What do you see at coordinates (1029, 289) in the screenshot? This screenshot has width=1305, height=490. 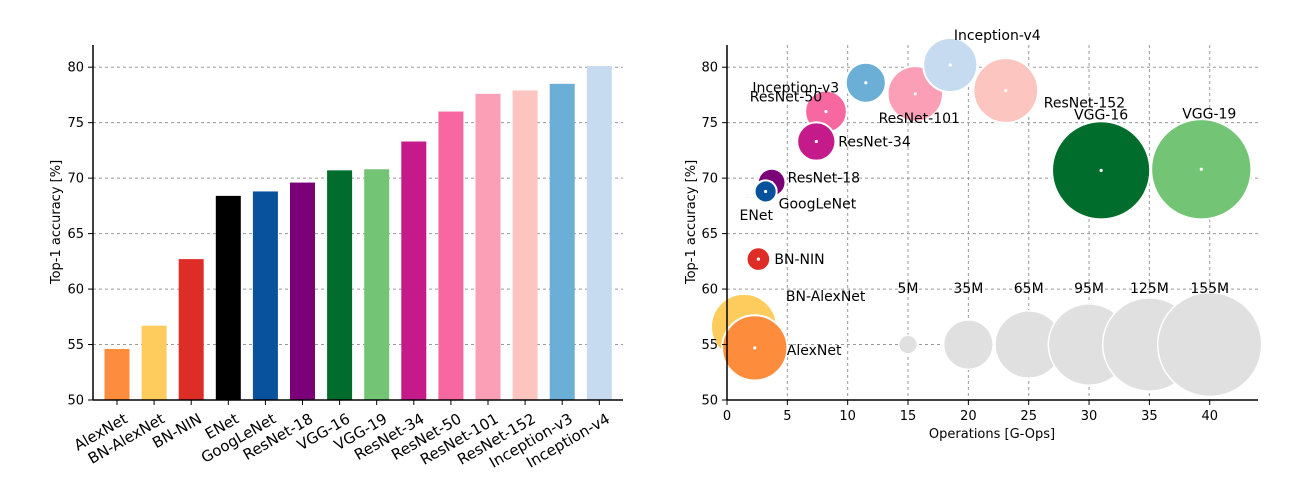 I see `size-legend-label: 65M` at bounding box center [1029, 289].